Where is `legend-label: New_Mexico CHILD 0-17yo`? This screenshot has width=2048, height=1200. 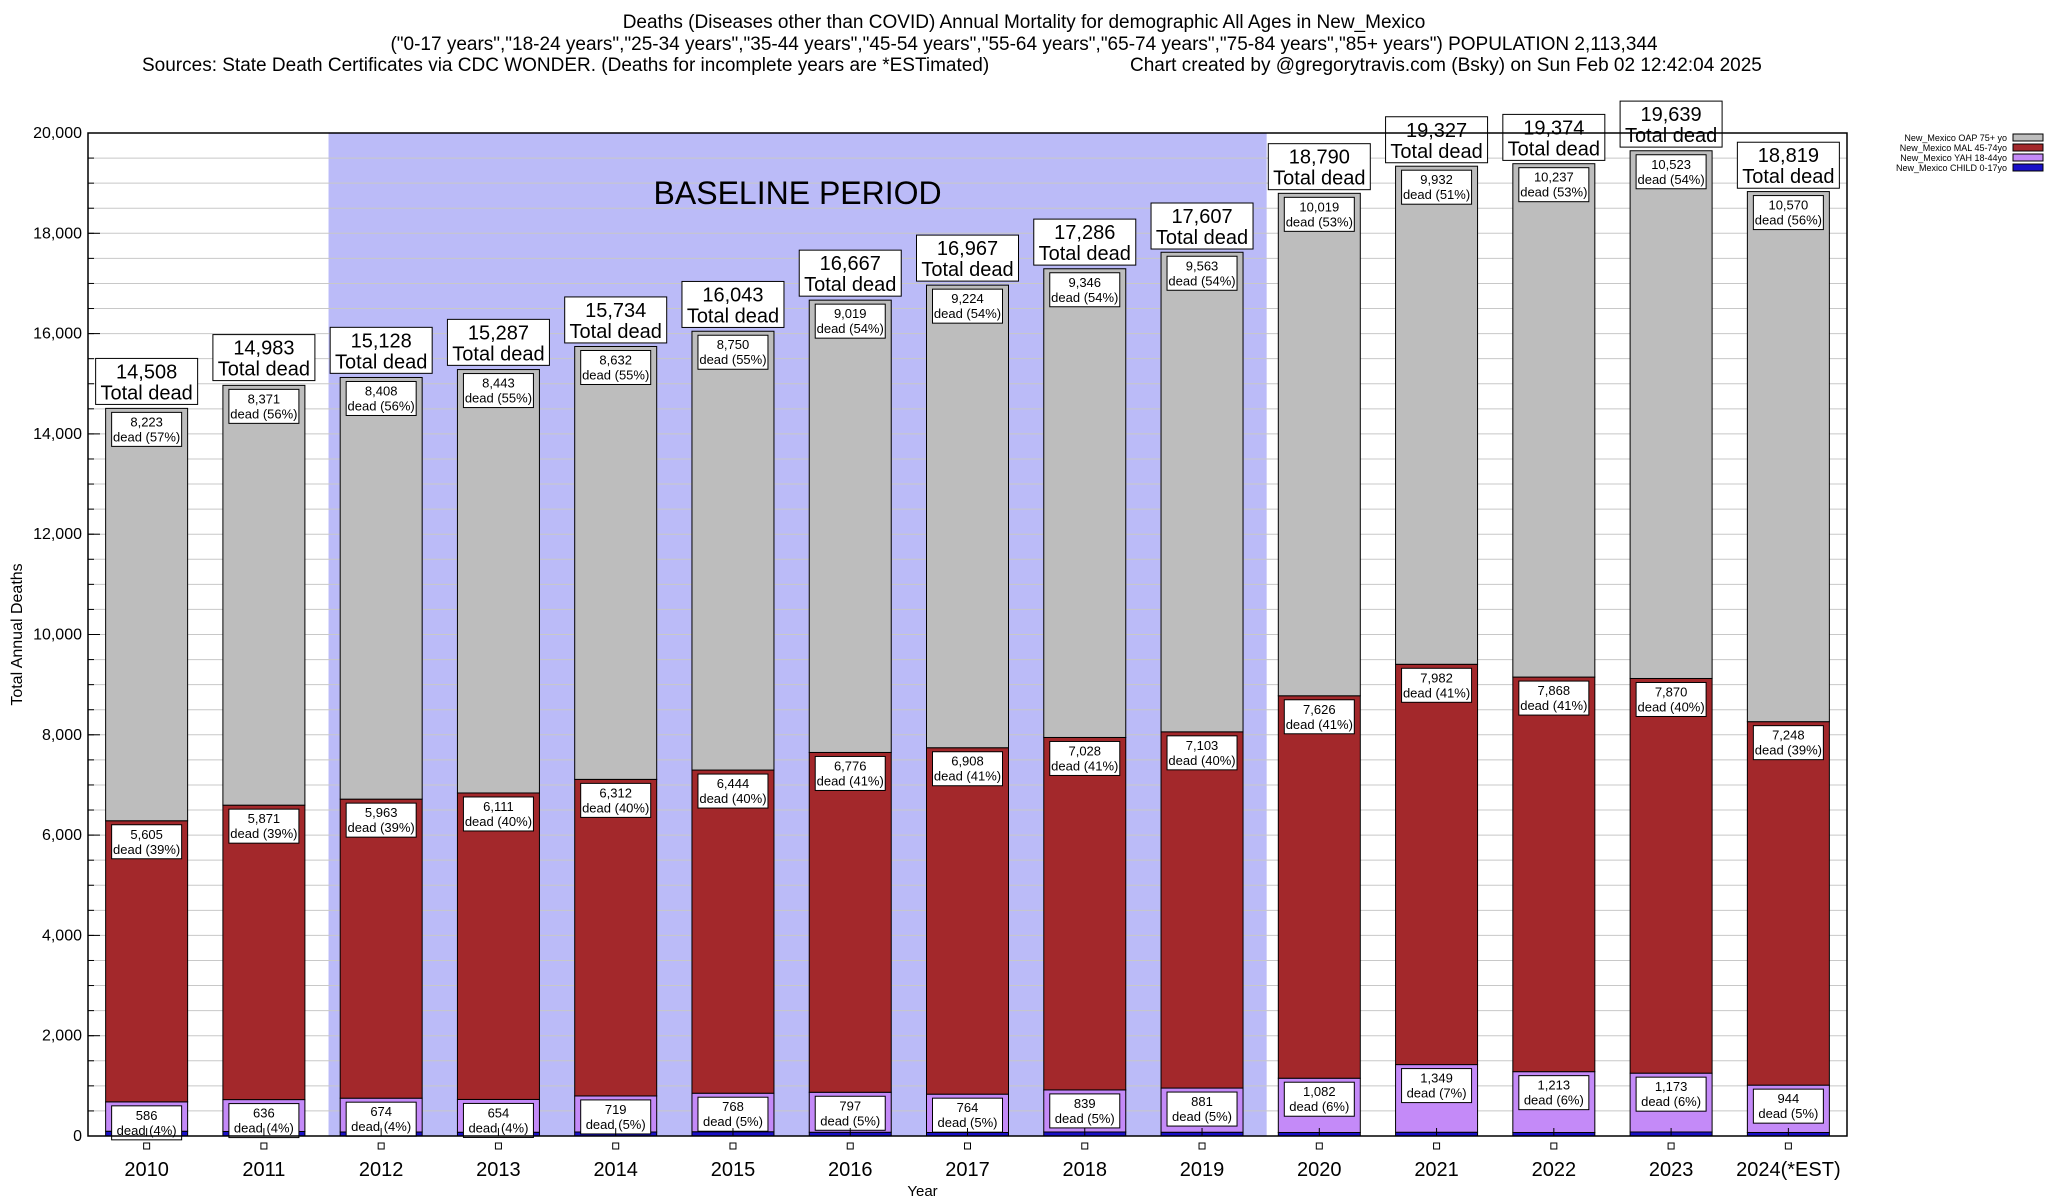 legend-label: New_Mexico CHILD 0-17yo is located at coordinates (1951, 168).